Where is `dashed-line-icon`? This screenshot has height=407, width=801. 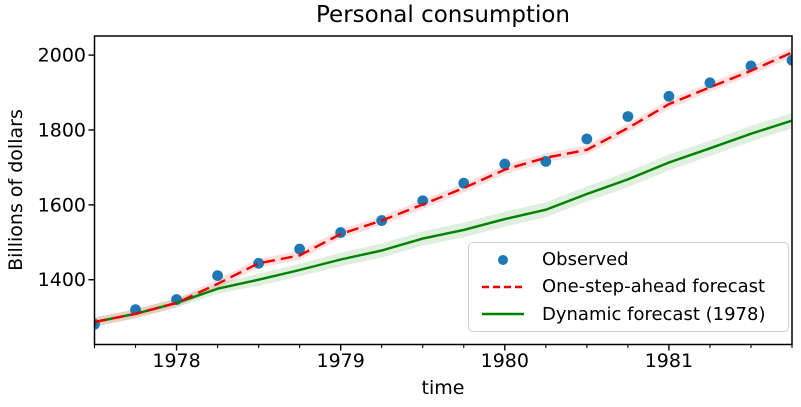 dashed-line-icon is located at coordinates (503, 287).